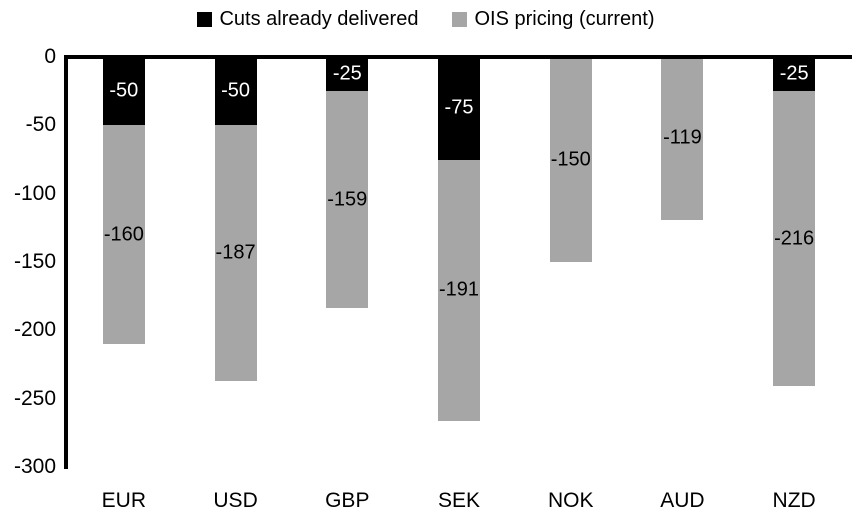  I want to click on segment-value-label: -187, so click(235, 252).